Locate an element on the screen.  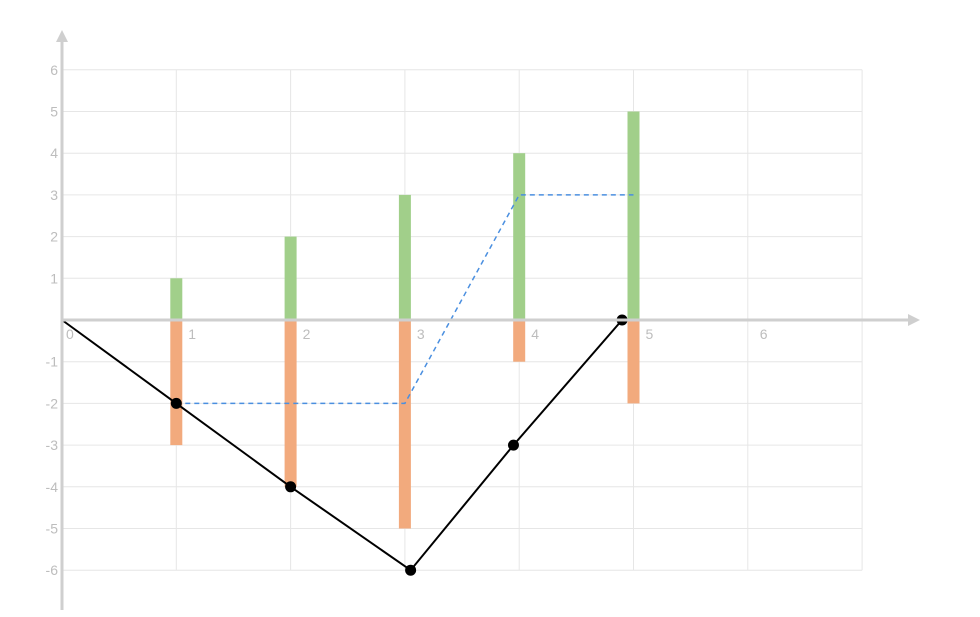
y-tick-label: -4 is located at coordinates (52, 487).